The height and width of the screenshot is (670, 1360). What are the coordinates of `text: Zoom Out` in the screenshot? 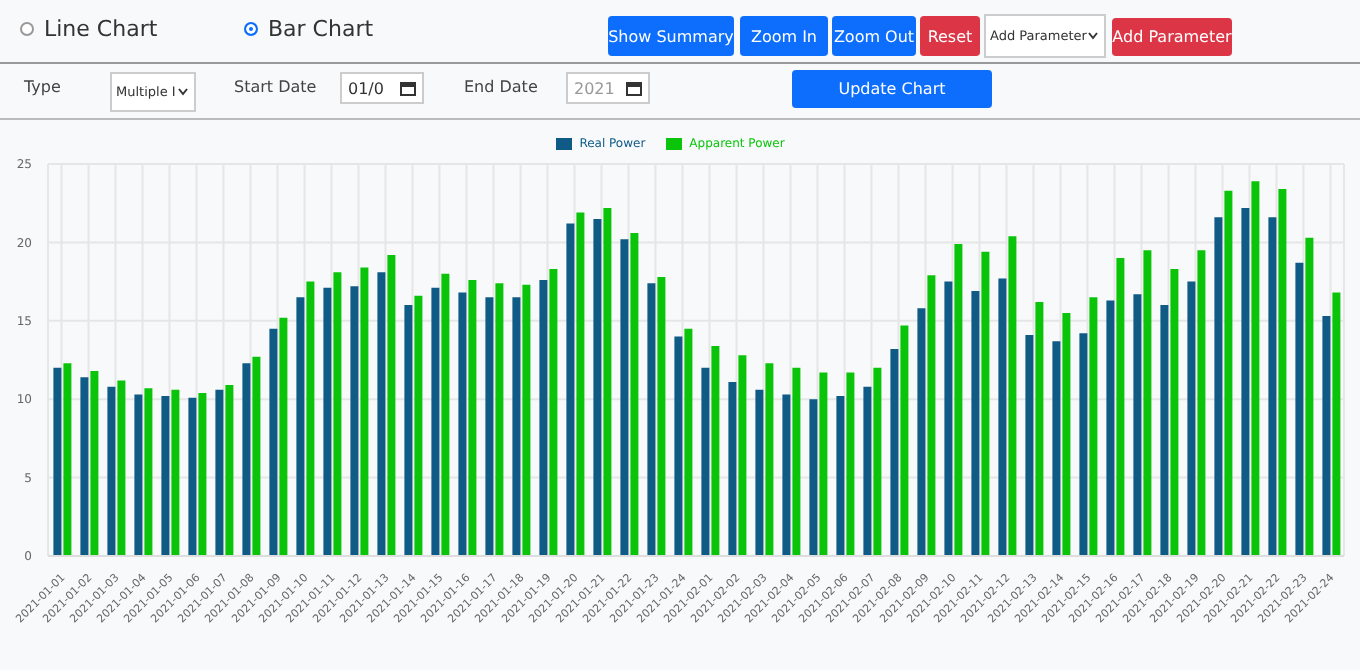 It's located at (874, 36).